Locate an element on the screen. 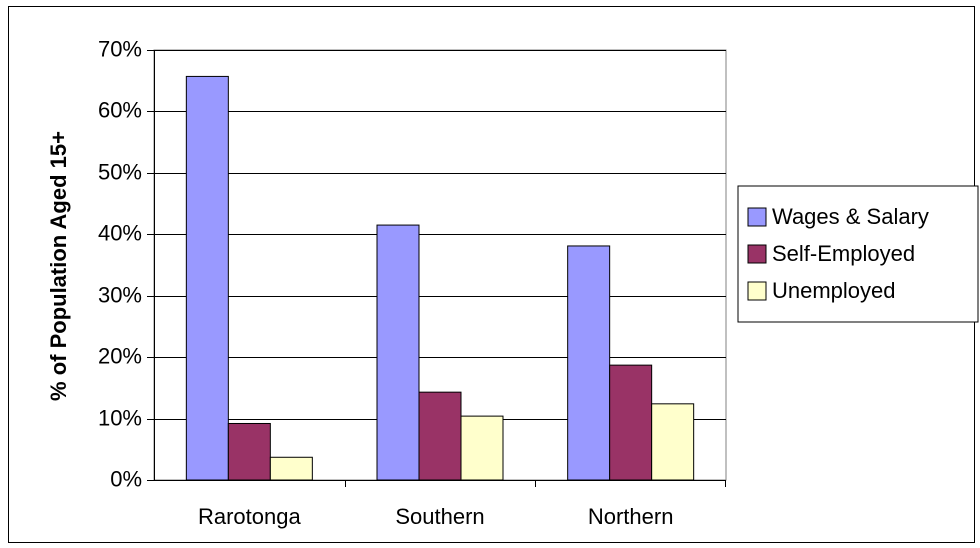  y-tick-label: 30% is located at coordinates (120, 294).